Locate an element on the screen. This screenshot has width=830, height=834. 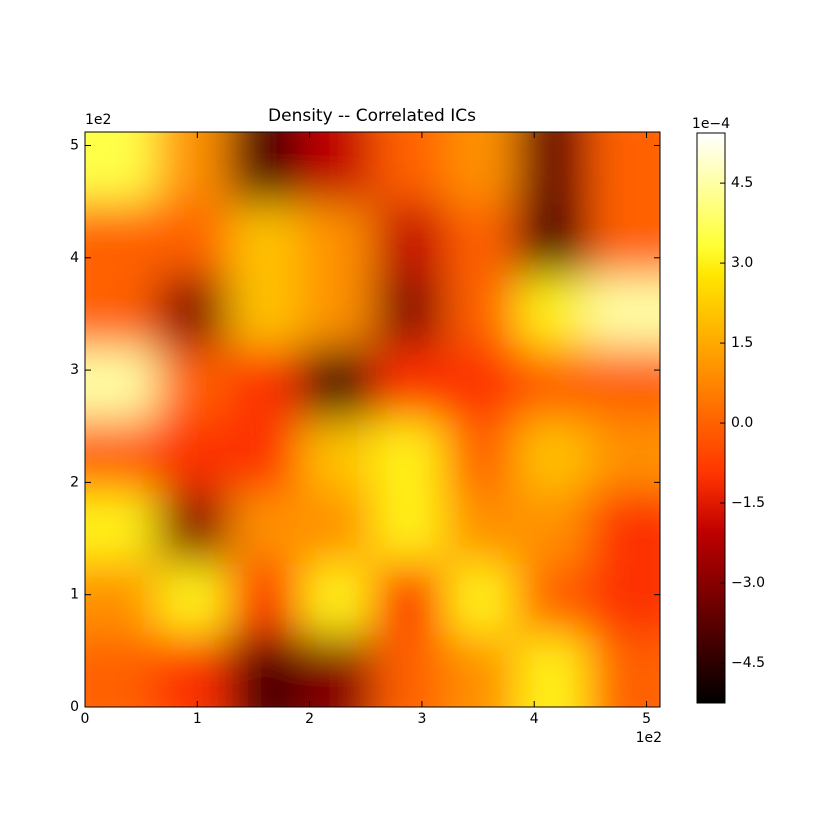
colorbar is located at coordinates (711, 418).